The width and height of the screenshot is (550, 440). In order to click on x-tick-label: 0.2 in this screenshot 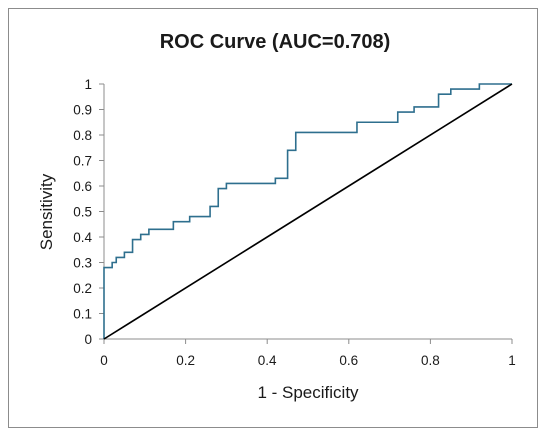, I will do `click(185, 360)`.